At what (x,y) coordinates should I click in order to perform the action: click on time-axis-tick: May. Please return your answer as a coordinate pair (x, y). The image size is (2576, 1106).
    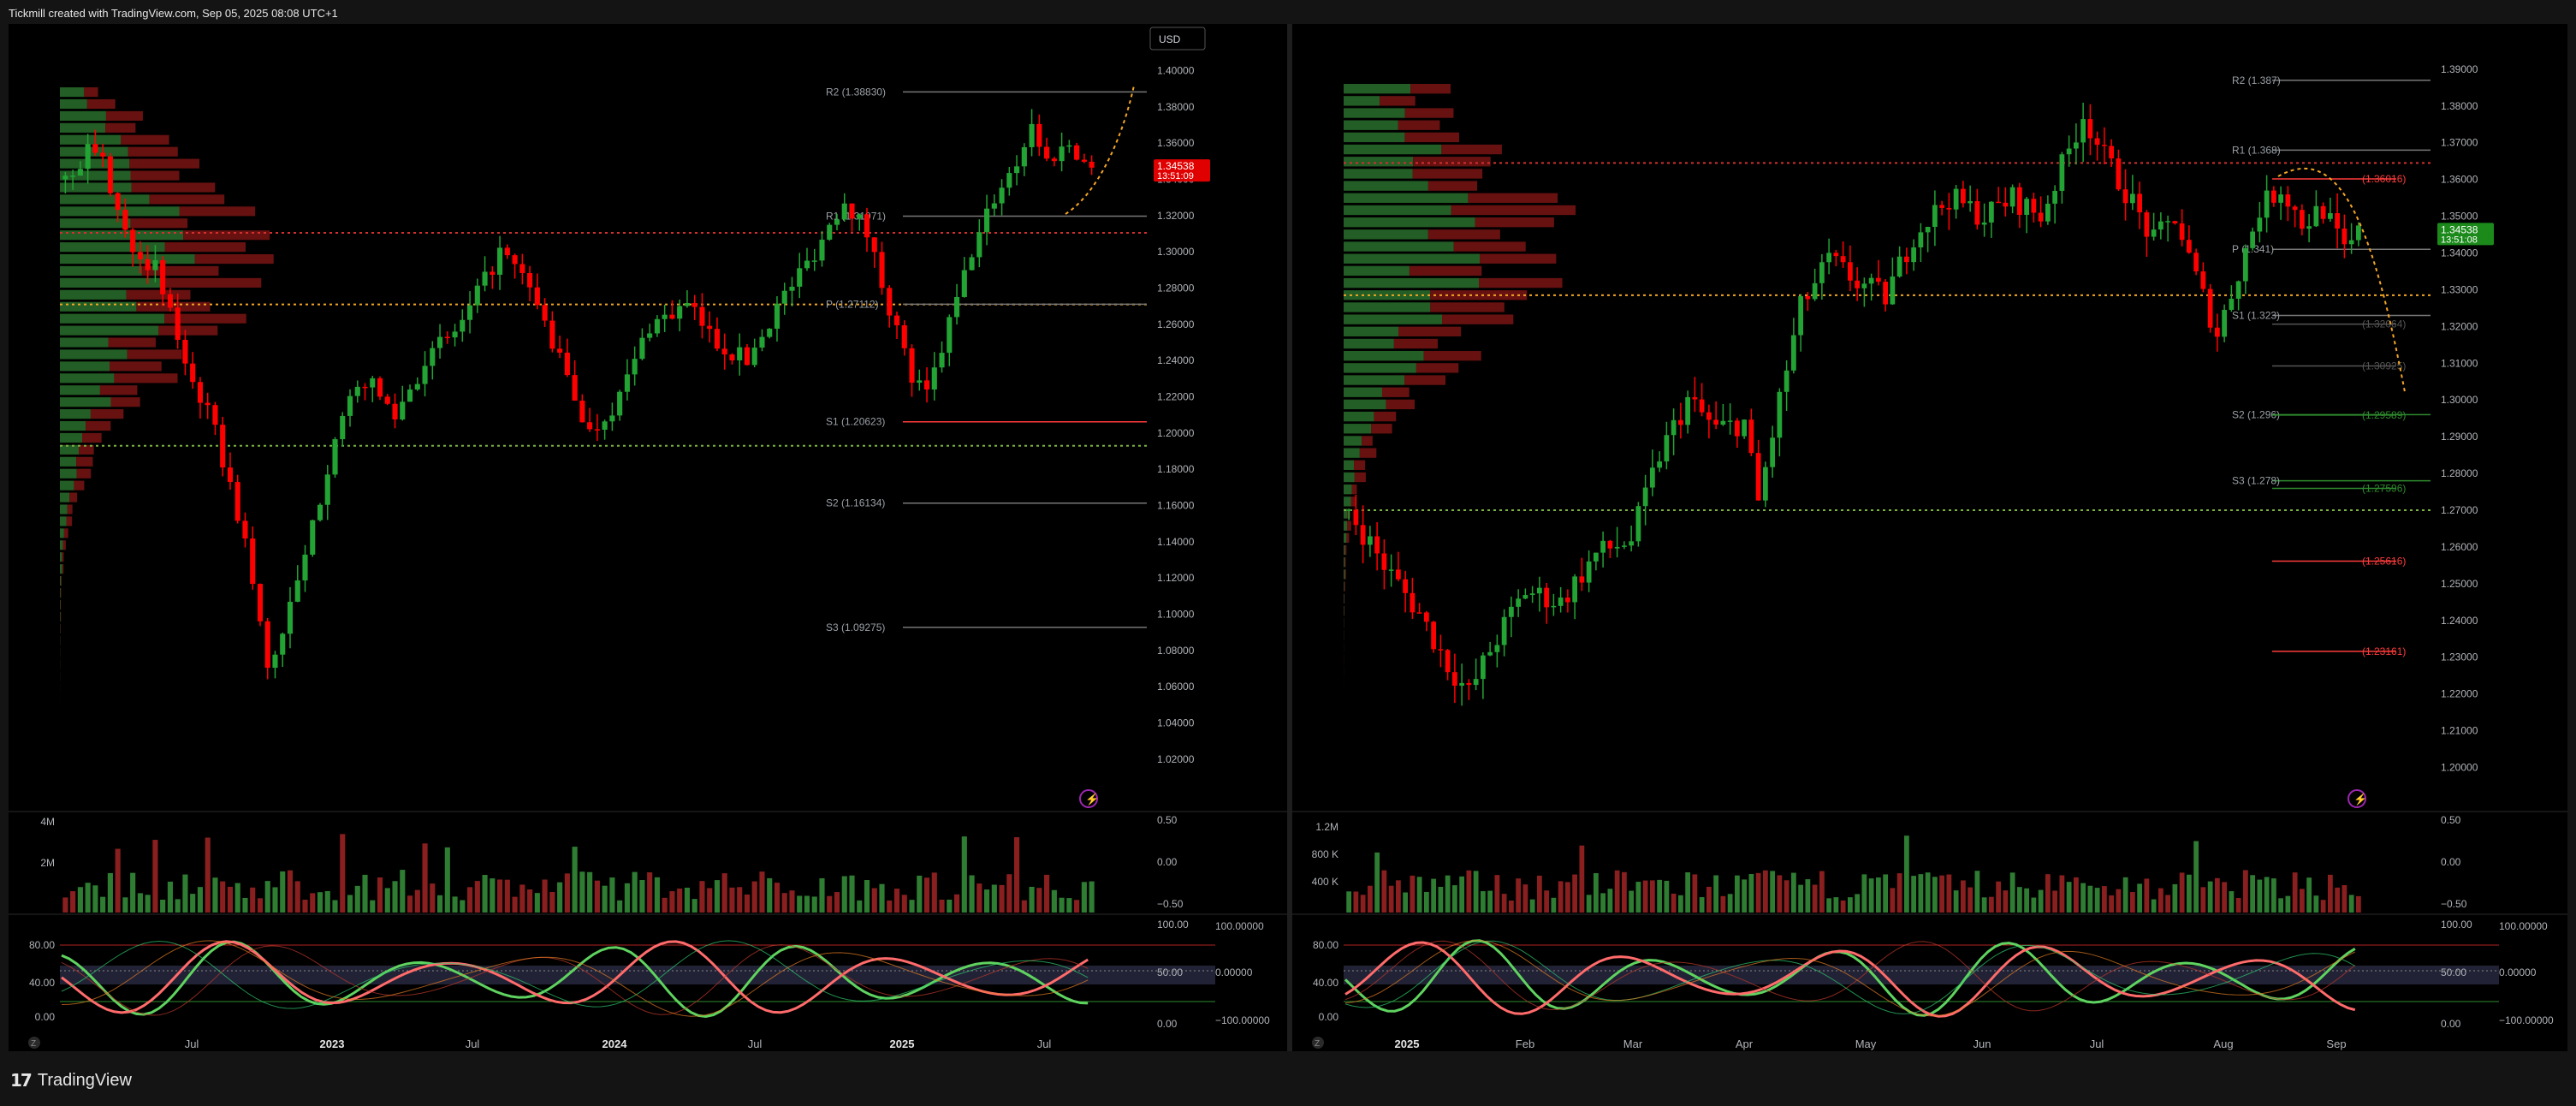
    Looking at the image, I should click on (1866, 1044).